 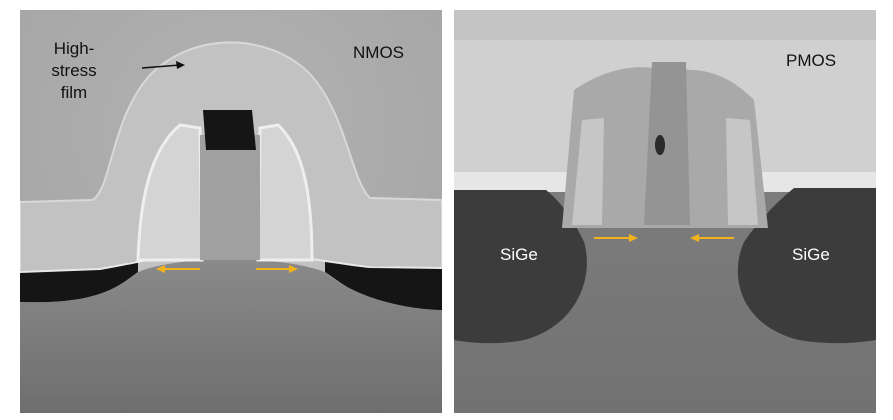 What do you see at coordinates (811, 60) in the screenshot?
I see `pmos-label: PMOS` at bounding box center [811, 60].